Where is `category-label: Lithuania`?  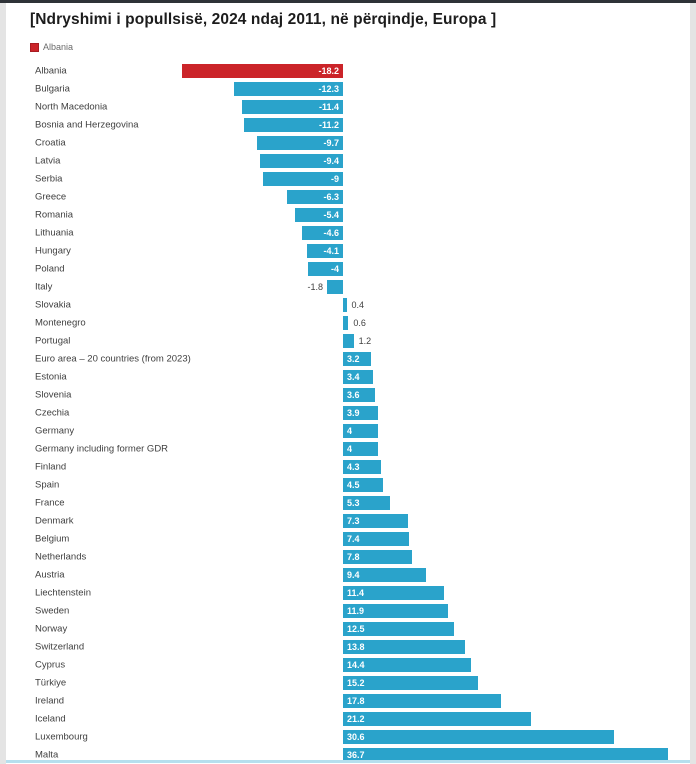 category-label: Lithuania is located at coordinates (54, 233).